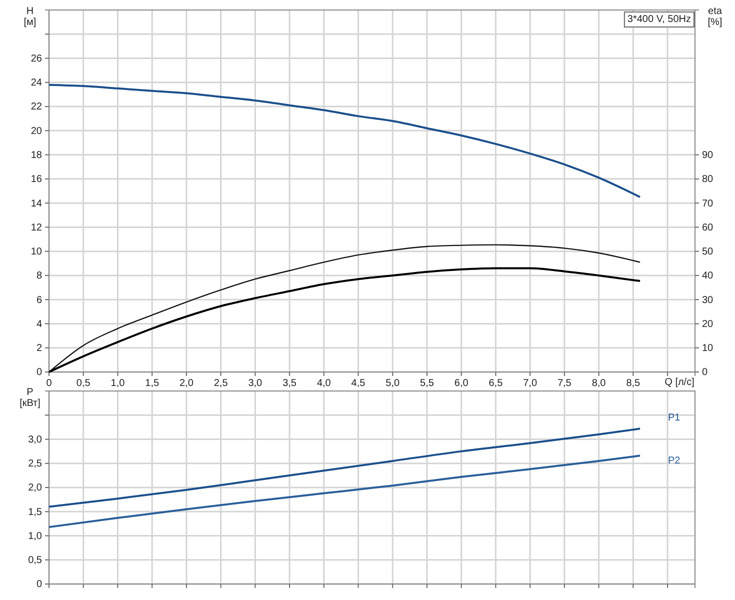 The width and height of the screenshot is (735, 600). What do you see at coordinates (36, 58) in the screenshot?
I see `y-tick-label: 26` at bounding box center [36, 58].